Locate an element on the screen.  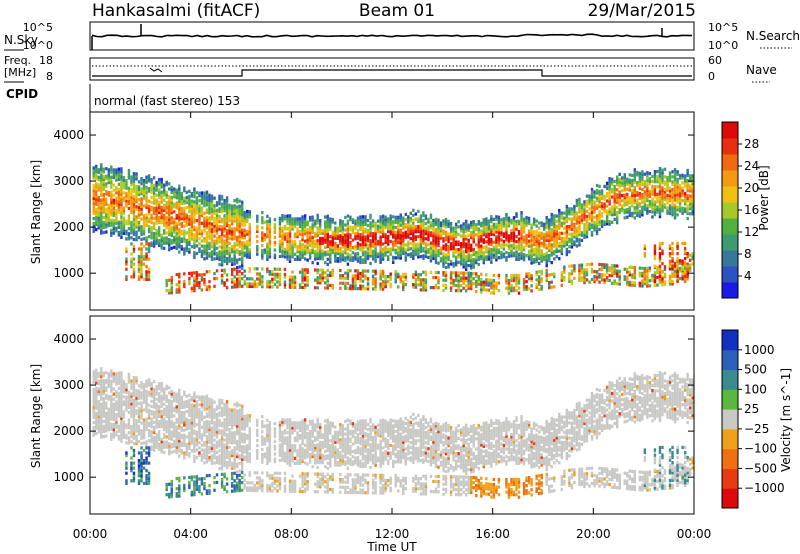
date-title: 29/Mar/2015 is located at coordinates (642, 11).